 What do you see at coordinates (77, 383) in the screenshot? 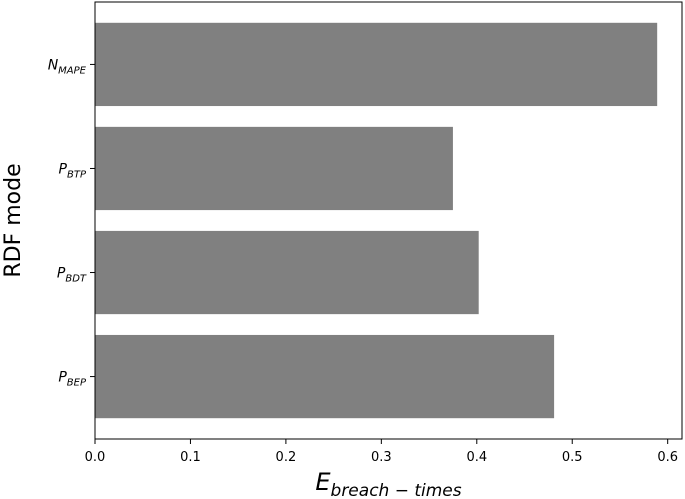
I see `y-tick-label-sub: BEP` at bounding box center [77, 383].